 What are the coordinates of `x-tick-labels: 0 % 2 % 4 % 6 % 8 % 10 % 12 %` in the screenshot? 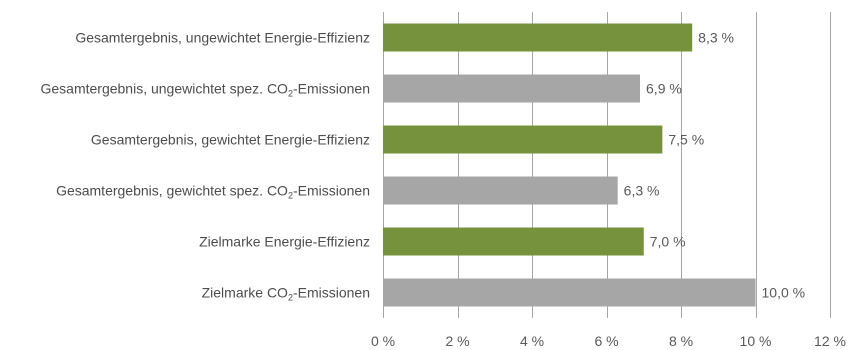 It's located at (608, 341).